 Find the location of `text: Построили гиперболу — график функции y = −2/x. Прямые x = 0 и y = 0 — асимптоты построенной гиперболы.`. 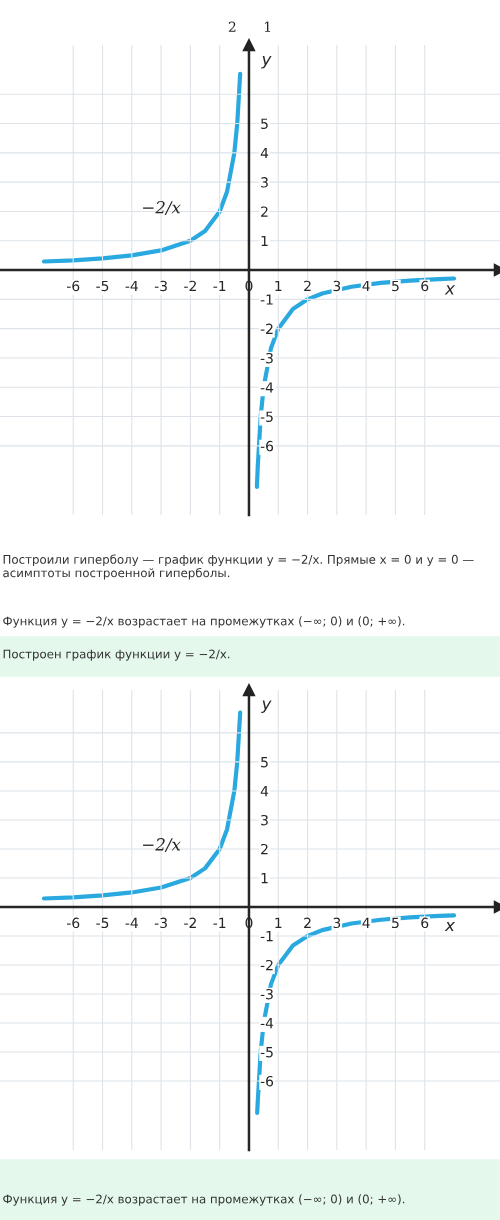

text: Построили гиперболу — график функции y = −2/x. Прямые x = 0 и y = 0 — асимптоты построенной гиперболы. is located at coordinates (238, 567).